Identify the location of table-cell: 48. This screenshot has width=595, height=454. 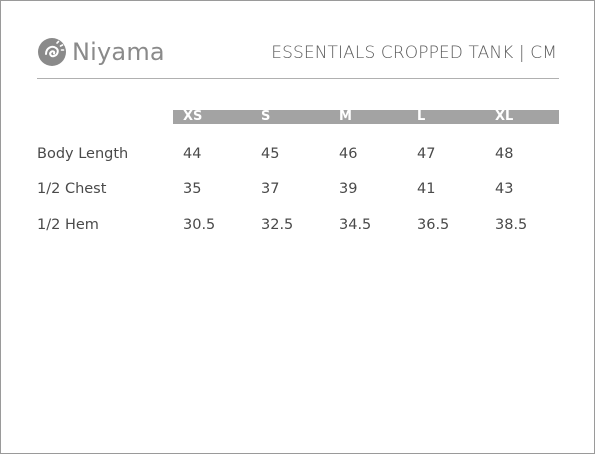
(504, 154).